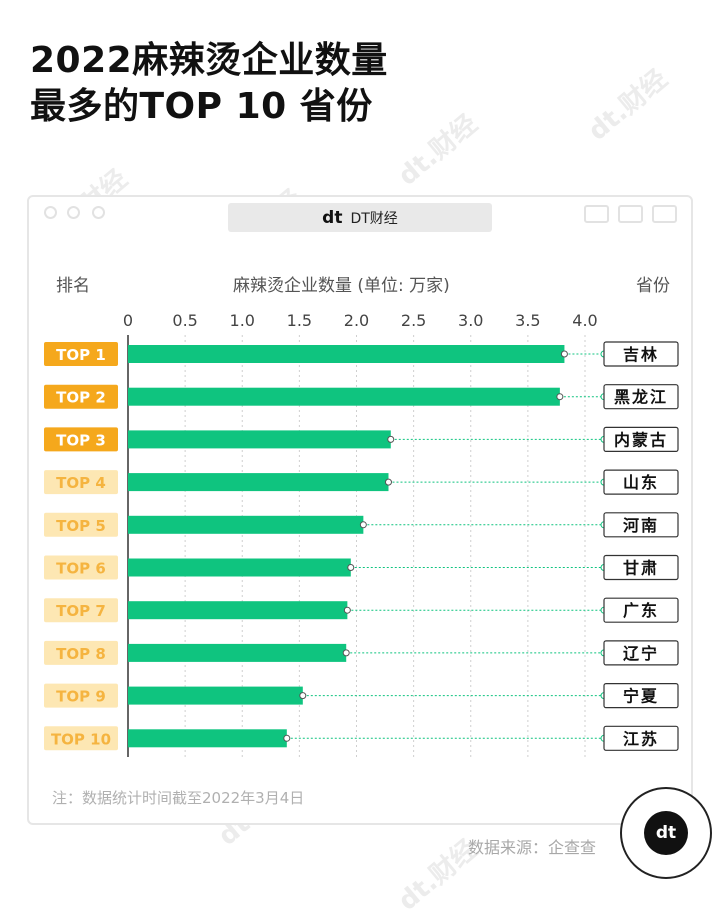  Describe the element at coordinates (584, 320) in the screenshot. I see `x-tick-label: 4.0` at that location.